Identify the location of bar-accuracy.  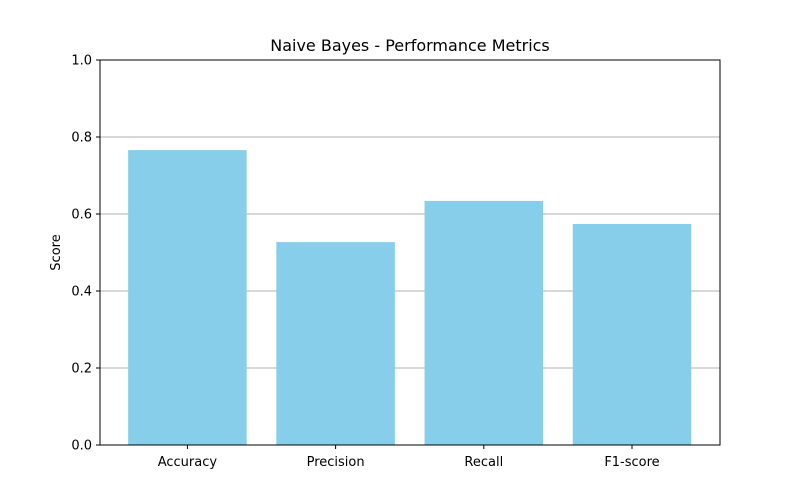
(187, 297).